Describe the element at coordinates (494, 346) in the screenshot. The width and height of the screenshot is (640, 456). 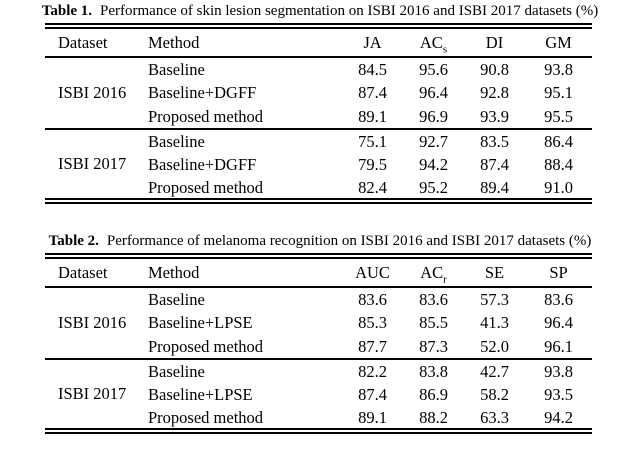
I see `metric-value-cell: 52.0` at that location.